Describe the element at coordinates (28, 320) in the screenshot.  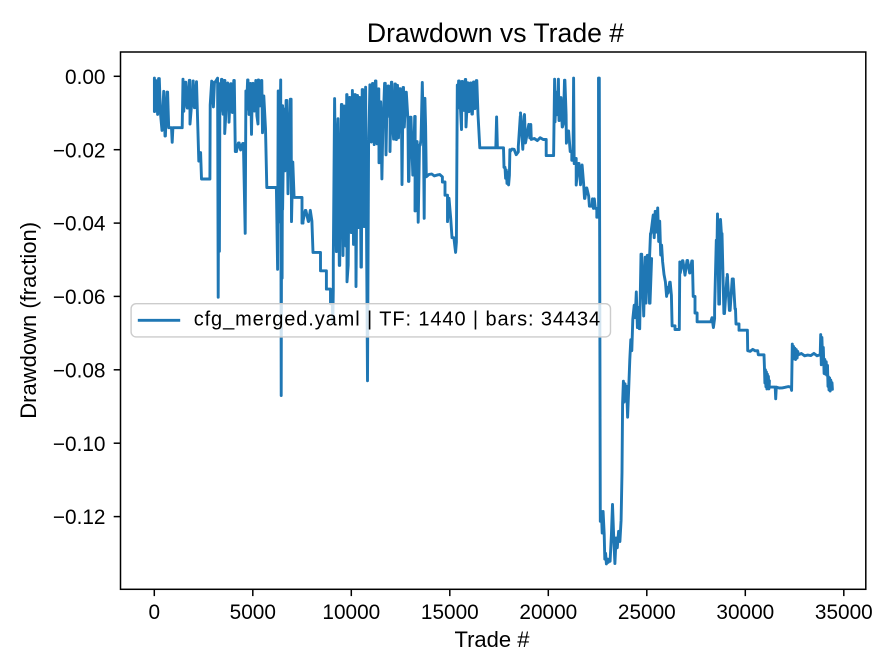
I see `svg-text: Drawdown (fraction)` at that location.